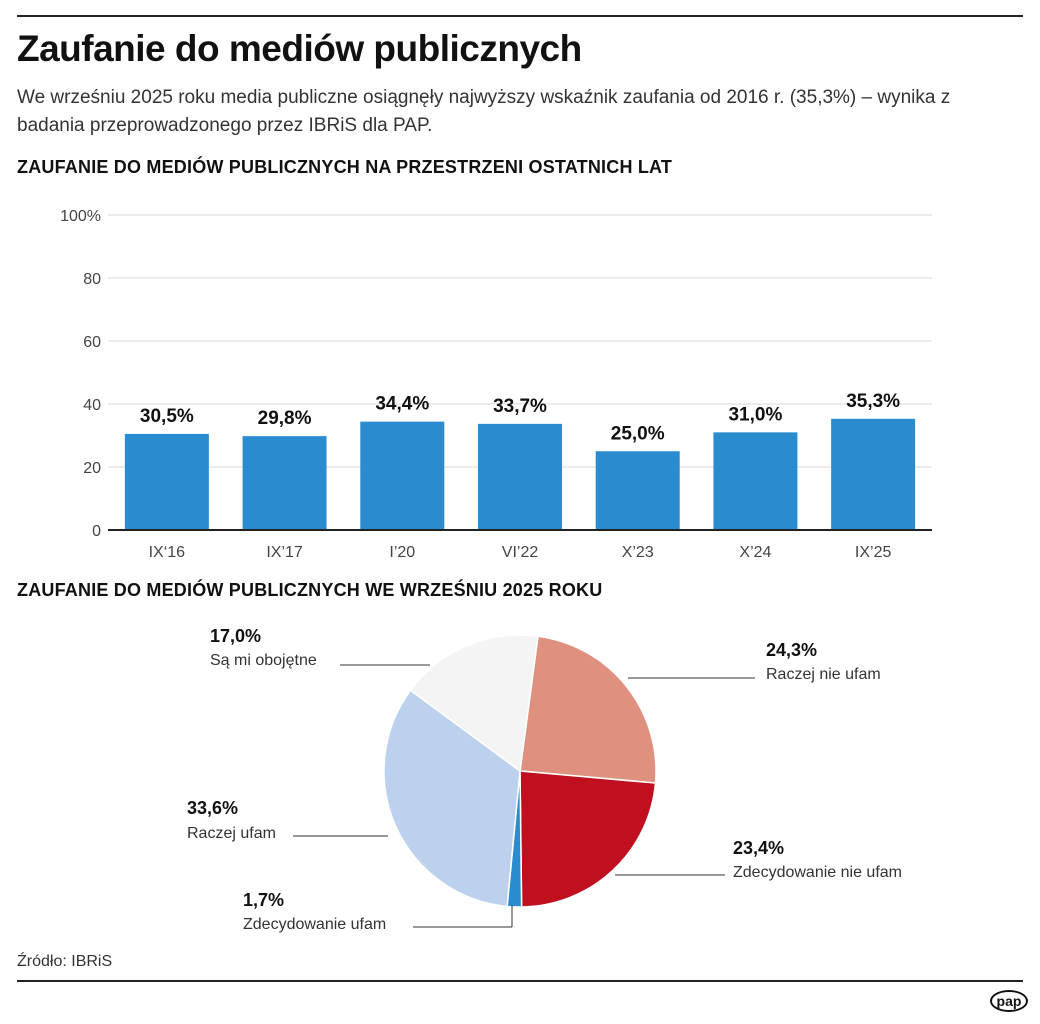 This screenshot has height=1024, width=1040. Describe the element at coordinates (80, 216) in the screenshot. I see `y-tick-label: 100%` at that location.